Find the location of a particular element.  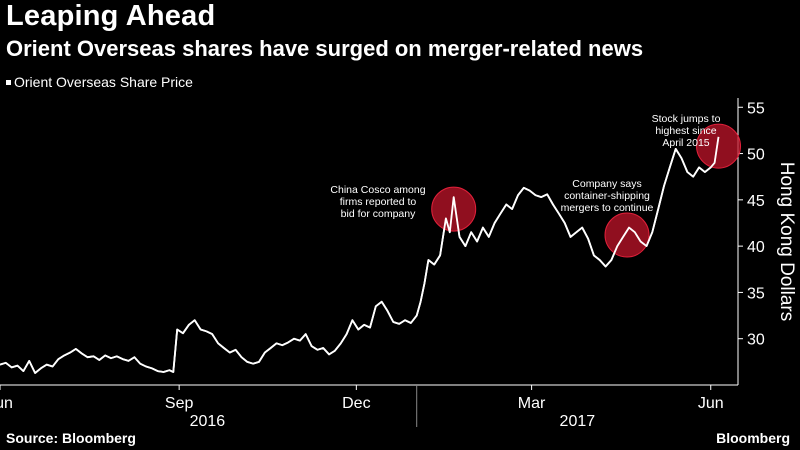

chart-title: Leaping Ahead is located at coordinates (111, 16).